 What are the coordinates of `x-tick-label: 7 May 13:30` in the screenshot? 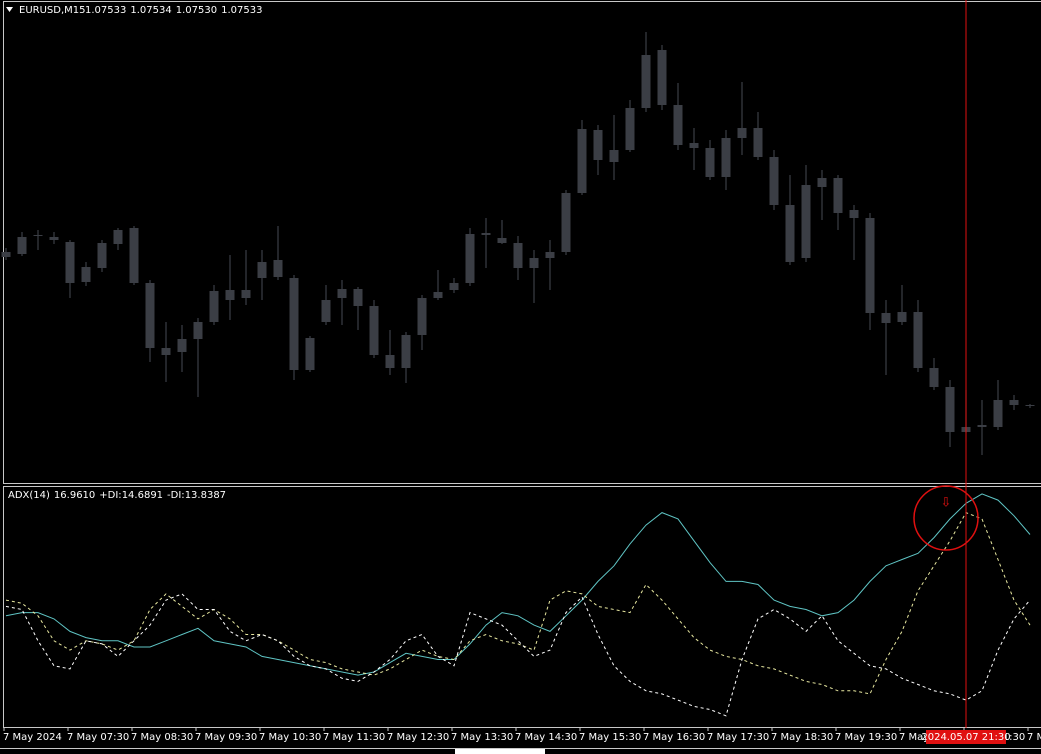 It's located at (482, 737).